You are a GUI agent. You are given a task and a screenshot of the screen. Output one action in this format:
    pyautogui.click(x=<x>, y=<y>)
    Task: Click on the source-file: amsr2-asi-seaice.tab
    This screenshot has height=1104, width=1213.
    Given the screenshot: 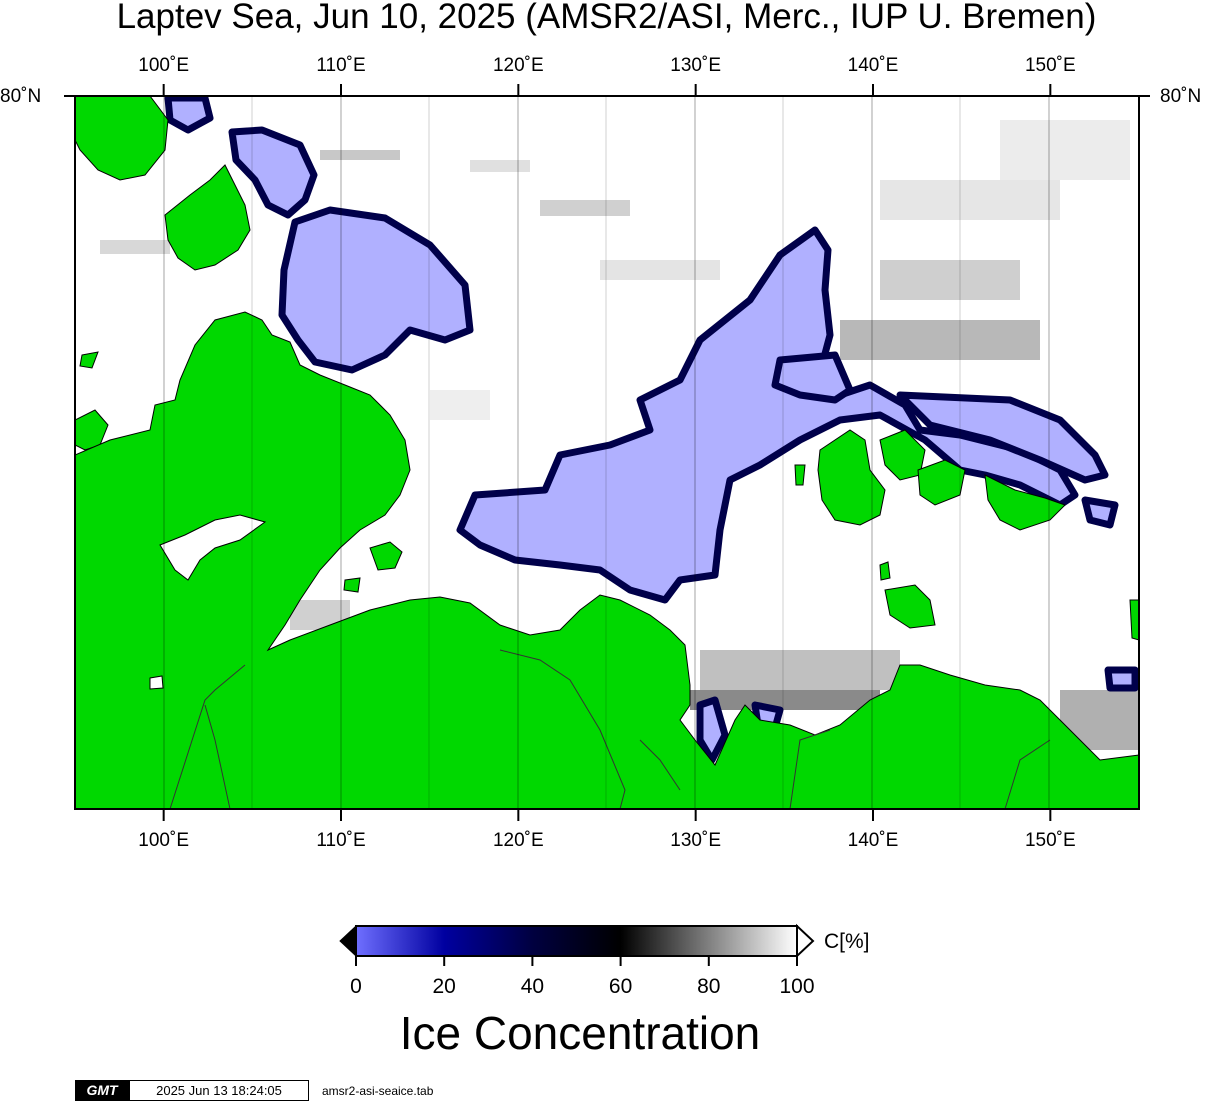 What is the action you would take?
    pyautogui.click(x=378, y=1091)
    